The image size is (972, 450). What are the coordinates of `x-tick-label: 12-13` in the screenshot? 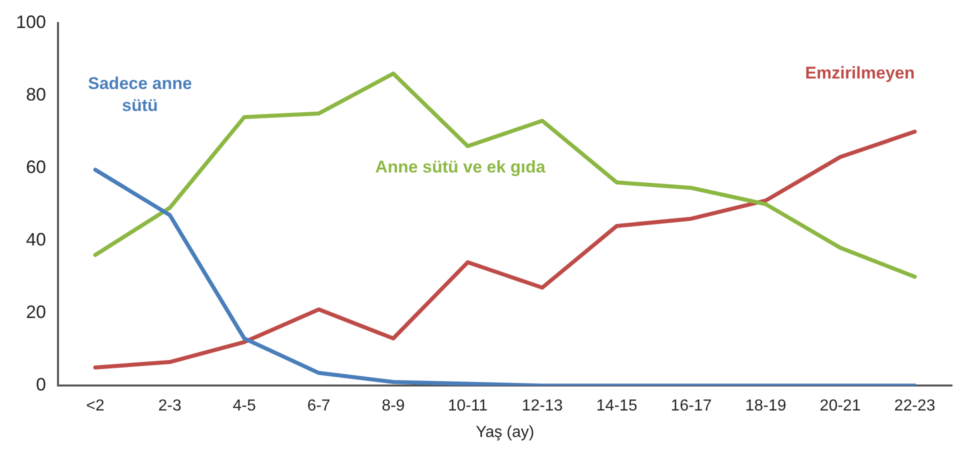 It's located at (542, 406).